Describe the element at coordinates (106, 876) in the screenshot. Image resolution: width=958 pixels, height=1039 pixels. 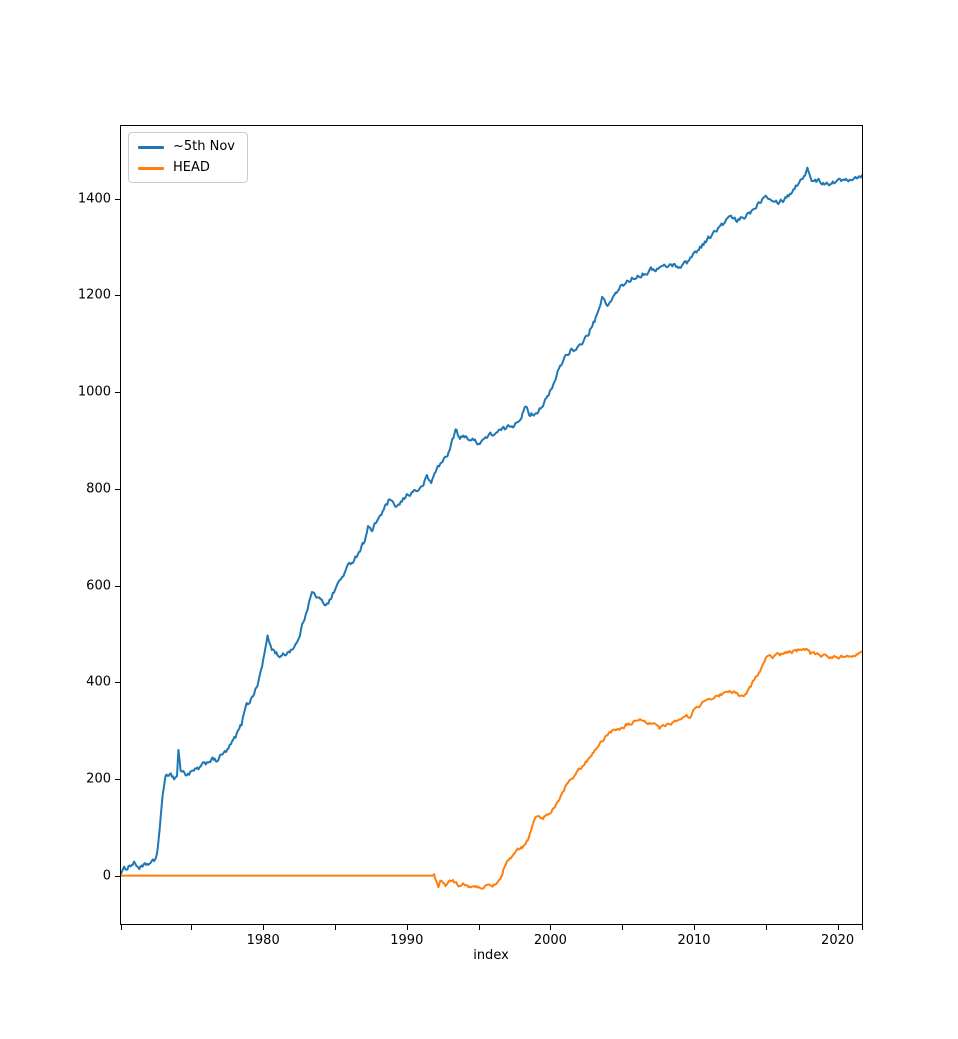
I see `y-tick-label: 0` at that location.